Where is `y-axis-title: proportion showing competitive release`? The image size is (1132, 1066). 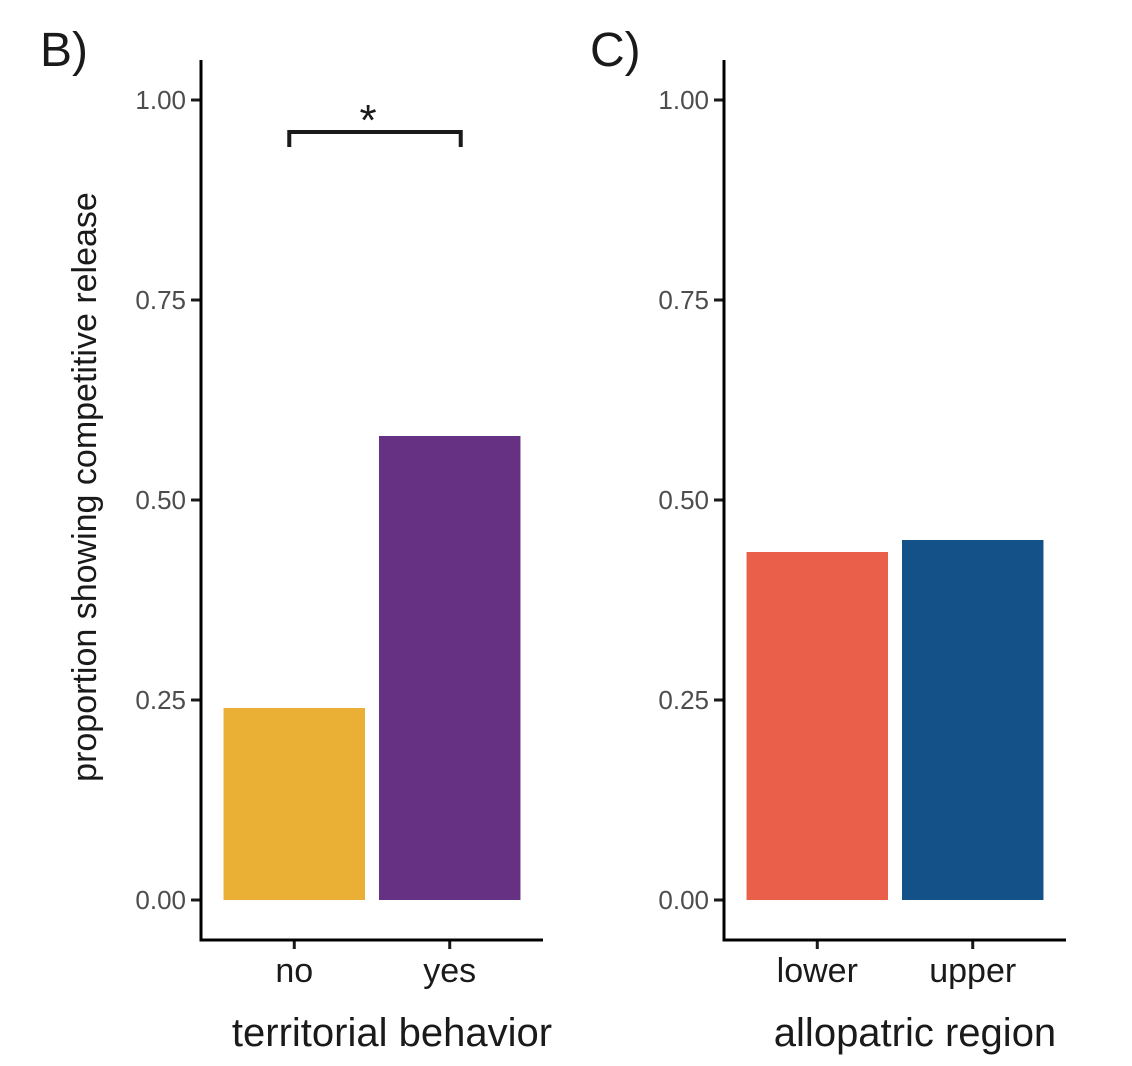
y-axis-title: proportion showing competitive release is located at coordinates (85, 487).